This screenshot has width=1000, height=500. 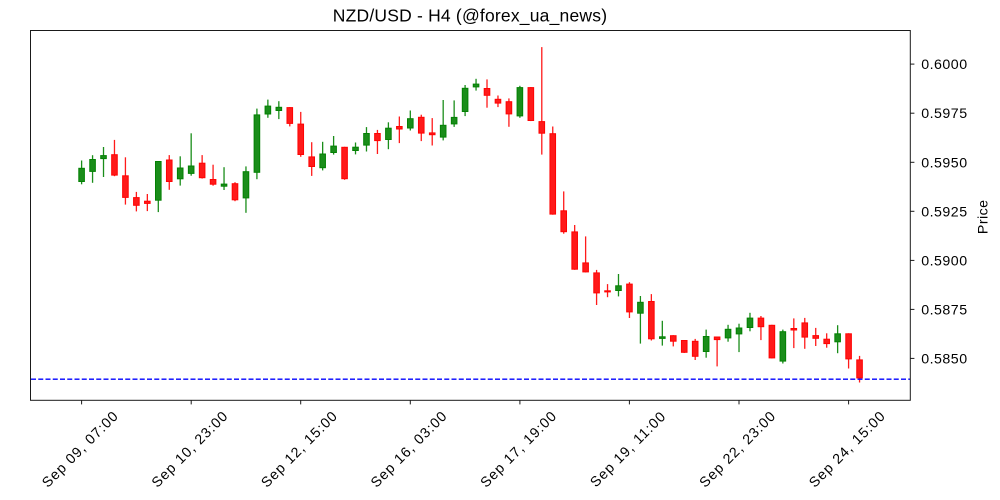 I want to click on svg-text: 0.5975, so click(x=944, y=114).